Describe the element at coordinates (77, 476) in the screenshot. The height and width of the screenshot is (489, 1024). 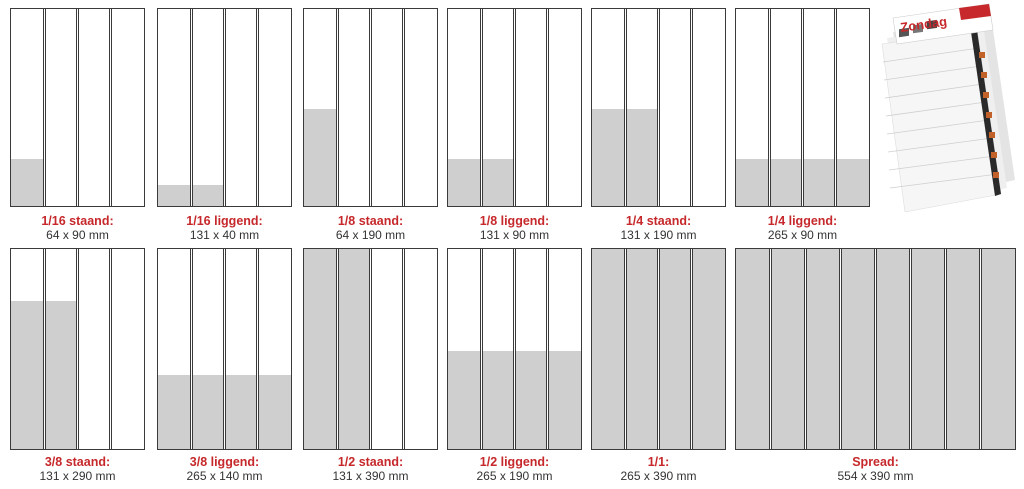
I see `format-size: 131 x 290 mm` at that location.